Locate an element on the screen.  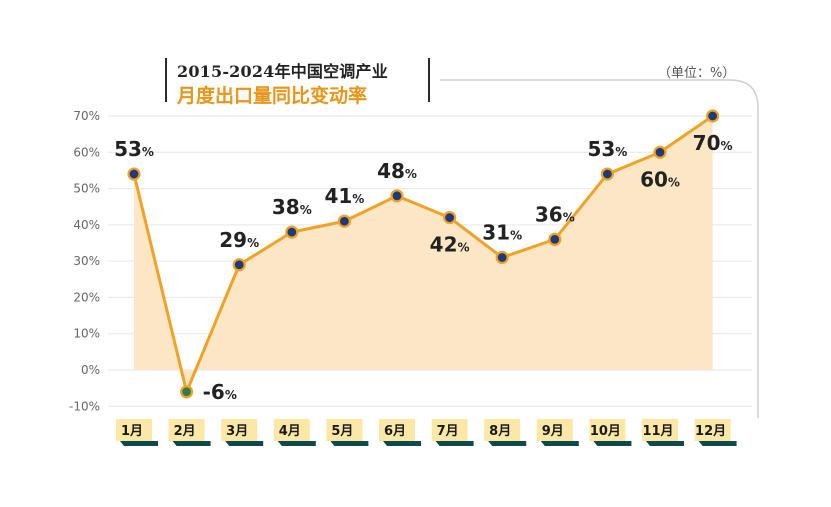
title-divider-right is located at coordinates (429, 80).